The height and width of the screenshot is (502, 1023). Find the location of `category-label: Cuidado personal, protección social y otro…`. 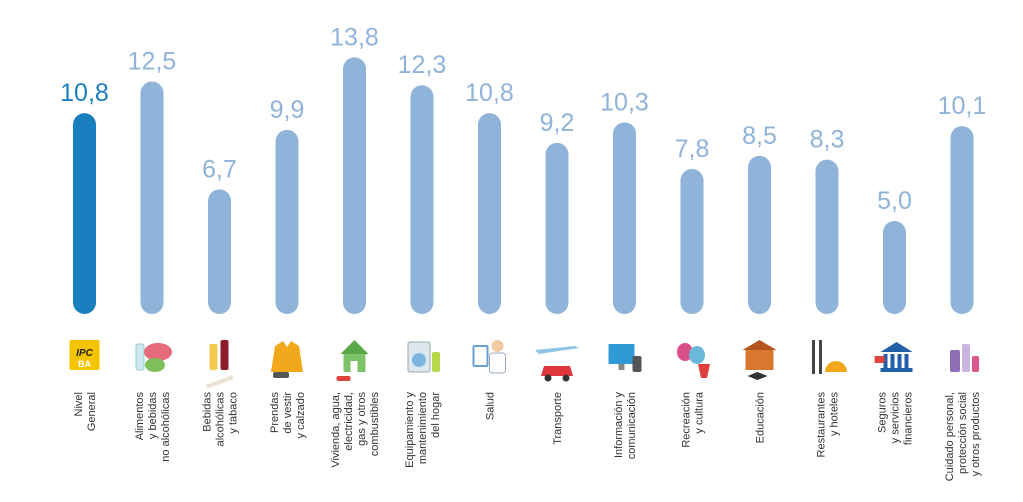

category-label: Cuidado personal, protección social y otro… is located at coordinates (963, 437).